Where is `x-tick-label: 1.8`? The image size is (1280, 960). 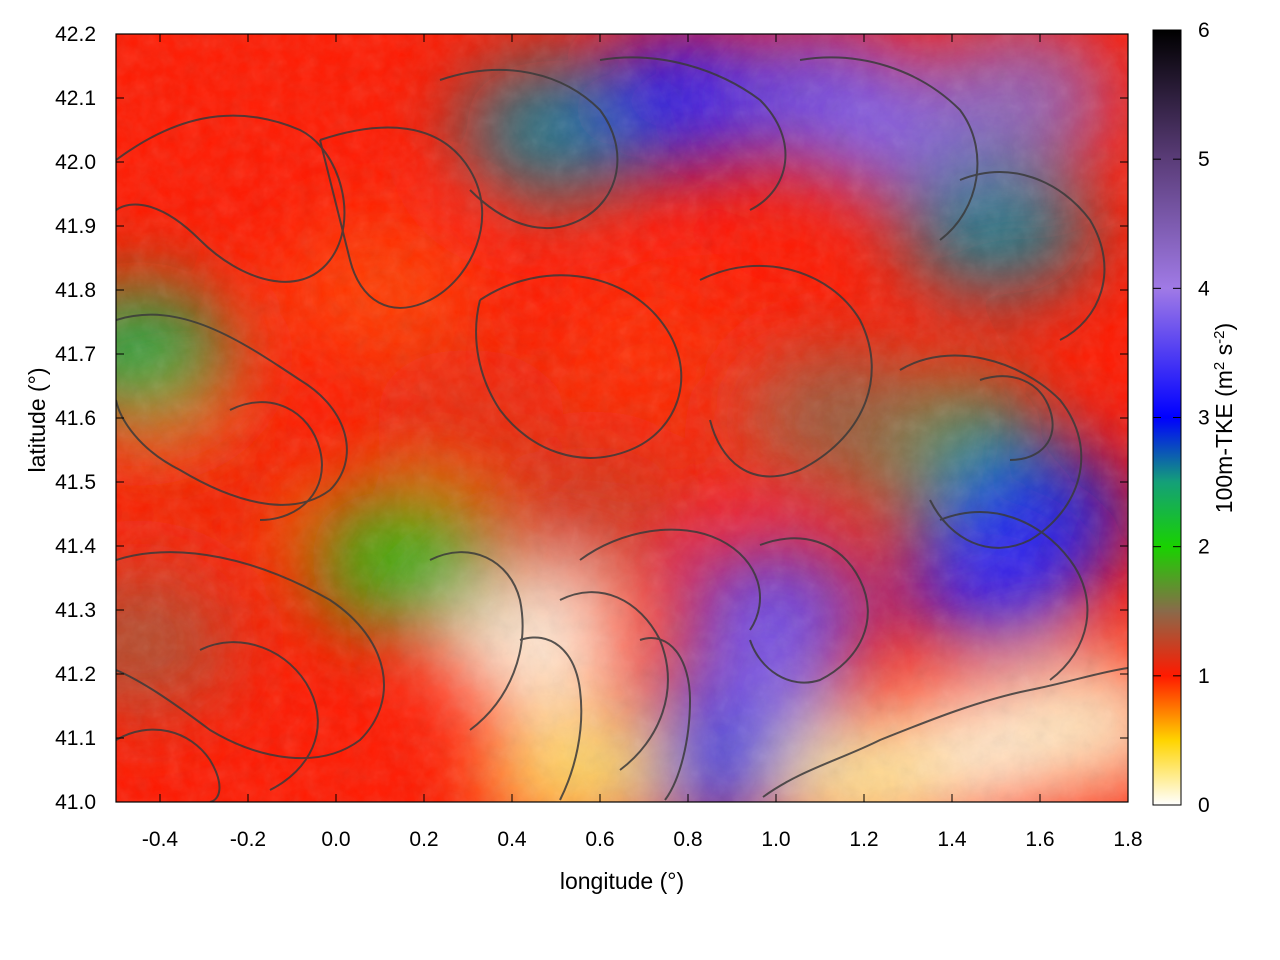
x-tick-label: 1.8 is located at coordinates (1127, 839).